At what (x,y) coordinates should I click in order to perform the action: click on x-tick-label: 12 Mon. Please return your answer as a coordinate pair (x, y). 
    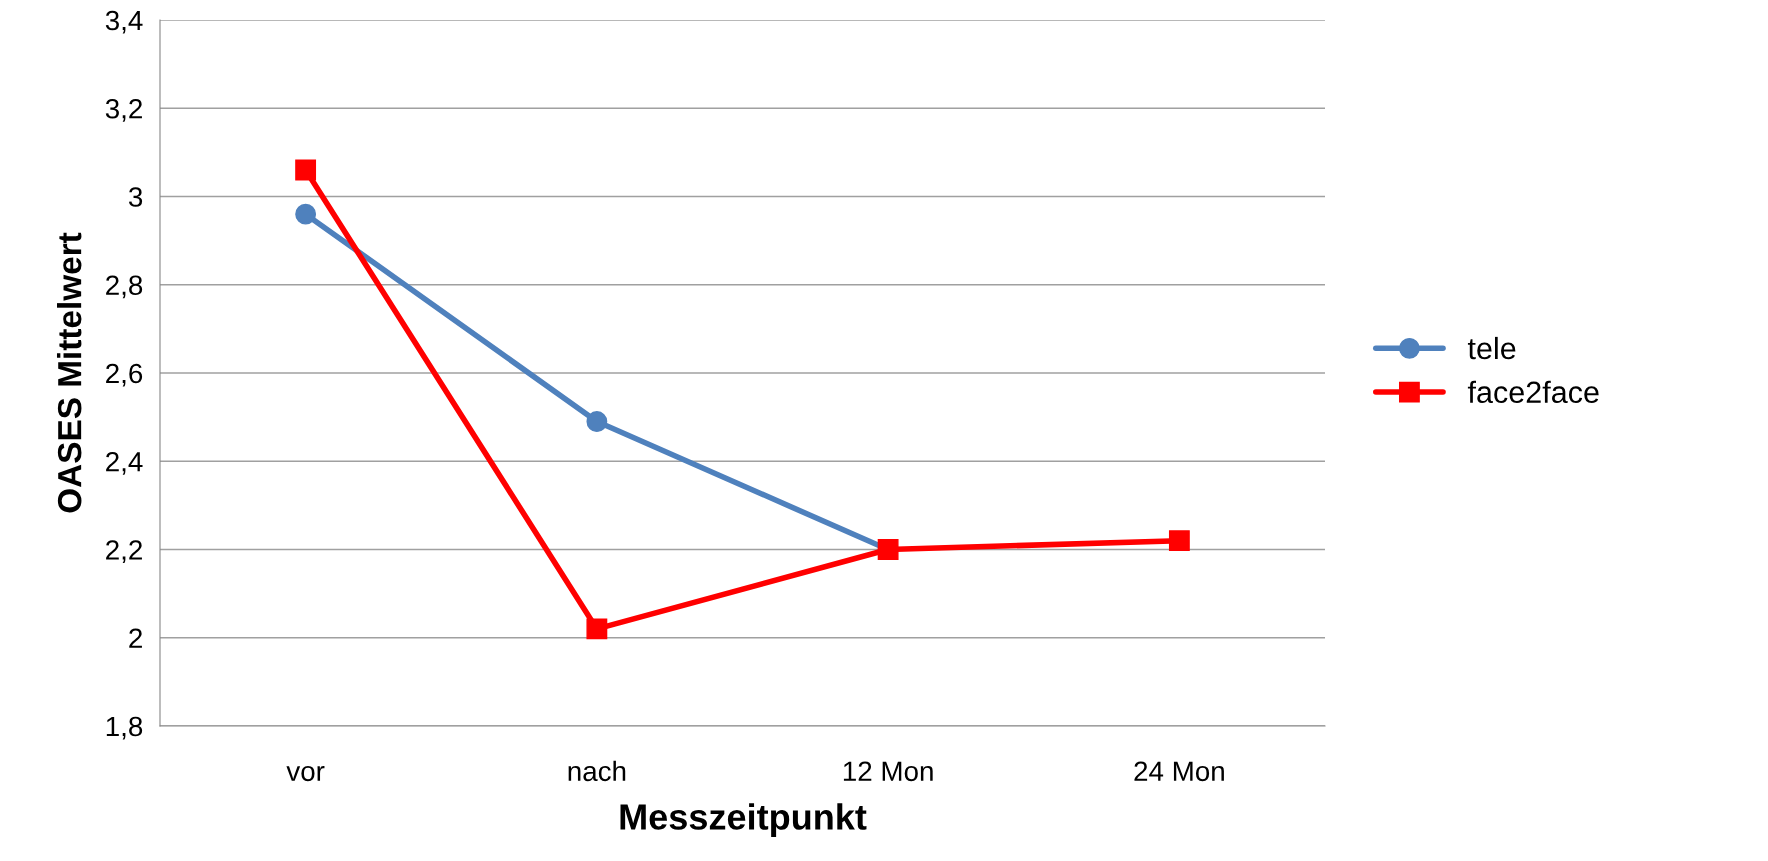
    Looking at the image, I should click on (888, 771).